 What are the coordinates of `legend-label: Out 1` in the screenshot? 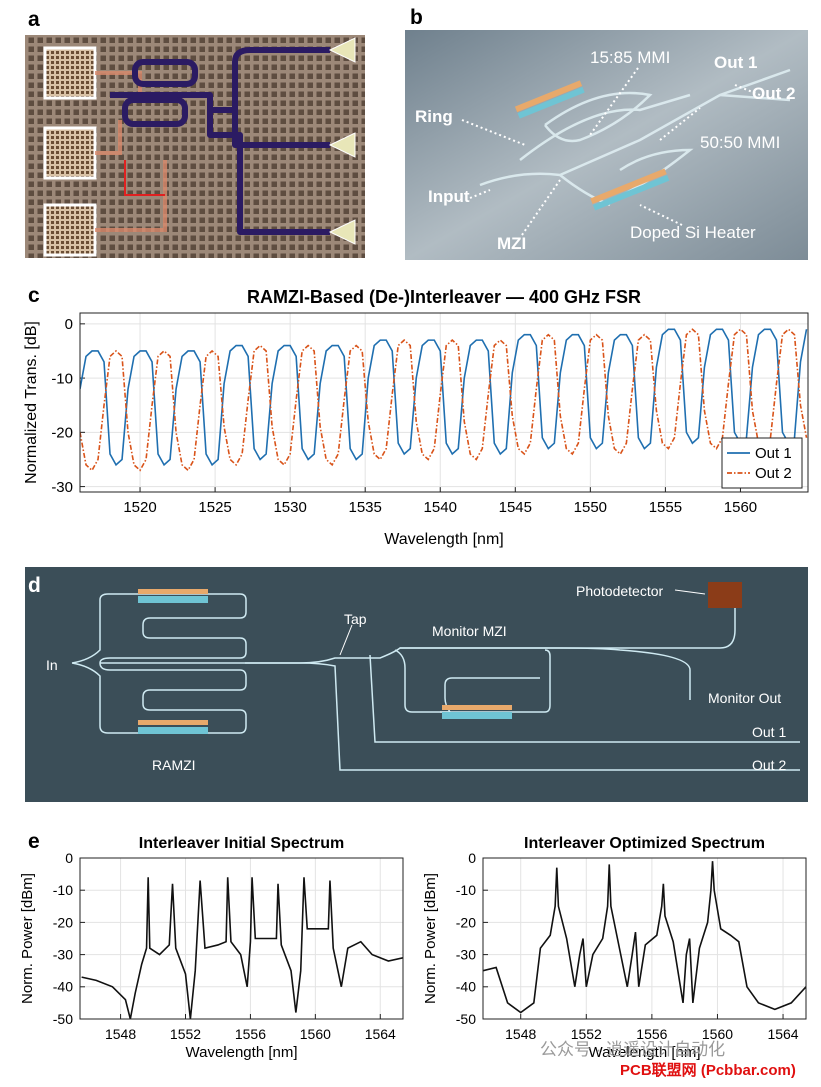 It's located at (773, 453).